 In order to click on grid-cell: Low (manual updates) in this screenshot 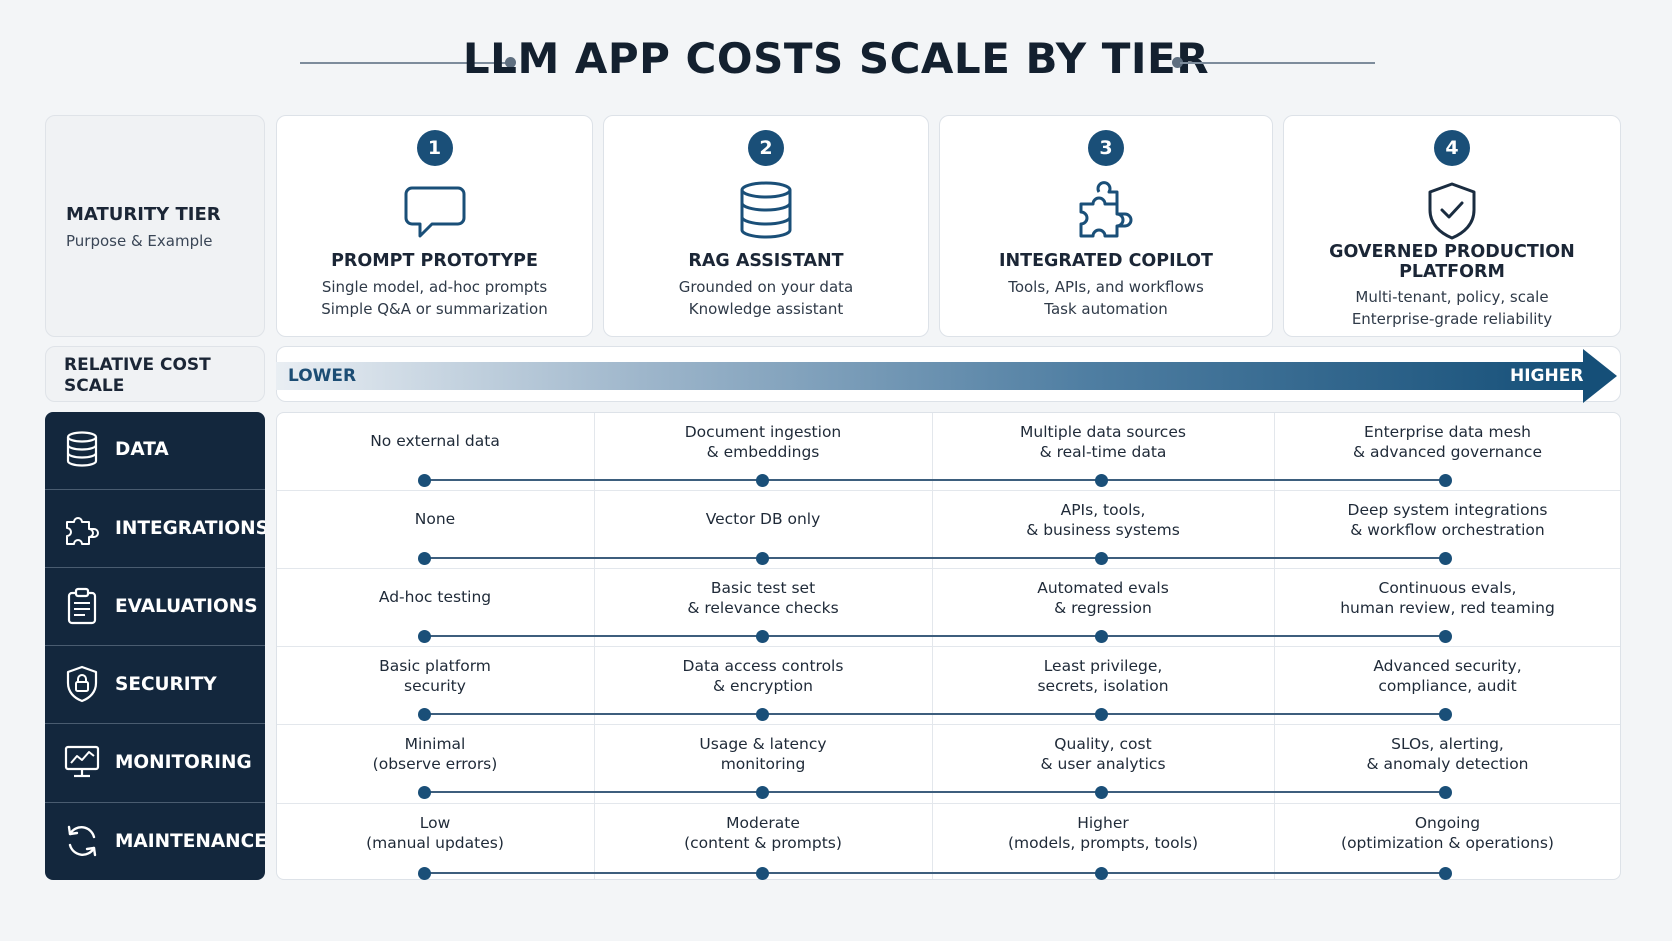, I will do `click(435, 833)`.